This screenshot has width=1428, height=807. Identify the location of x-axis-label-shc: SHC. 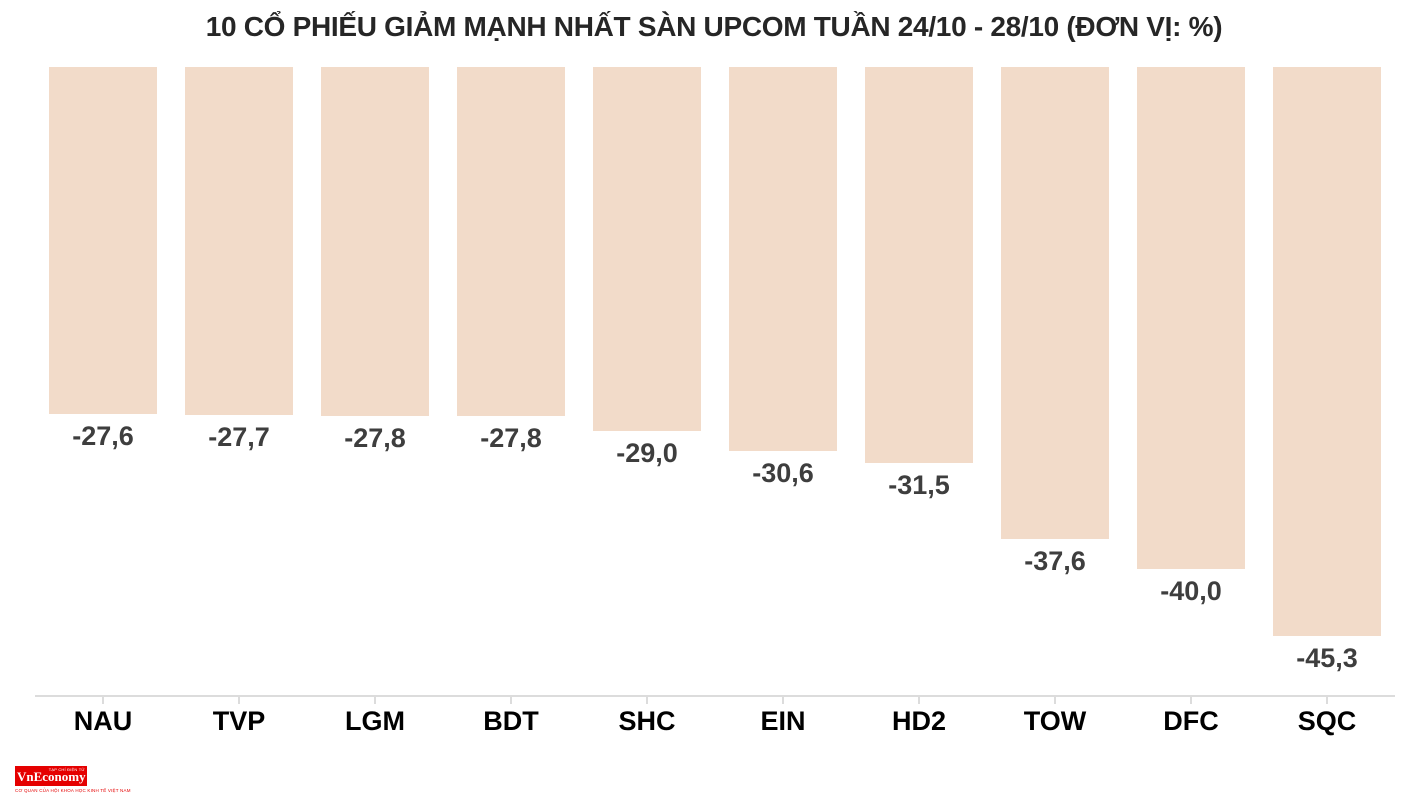
(647, 721).